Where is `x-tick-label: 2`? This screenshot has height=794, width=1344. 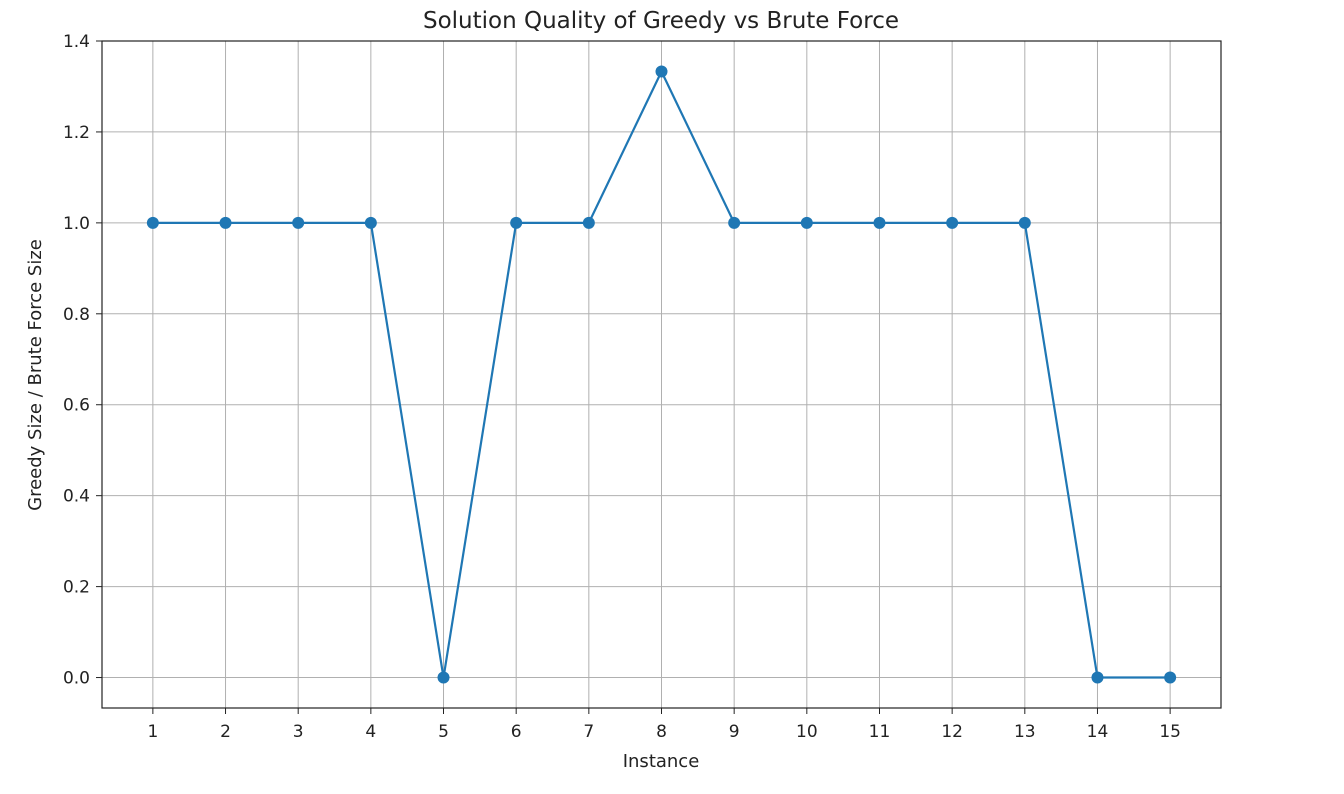
x-tick-label: 2 is located at coordinates (225, 732).